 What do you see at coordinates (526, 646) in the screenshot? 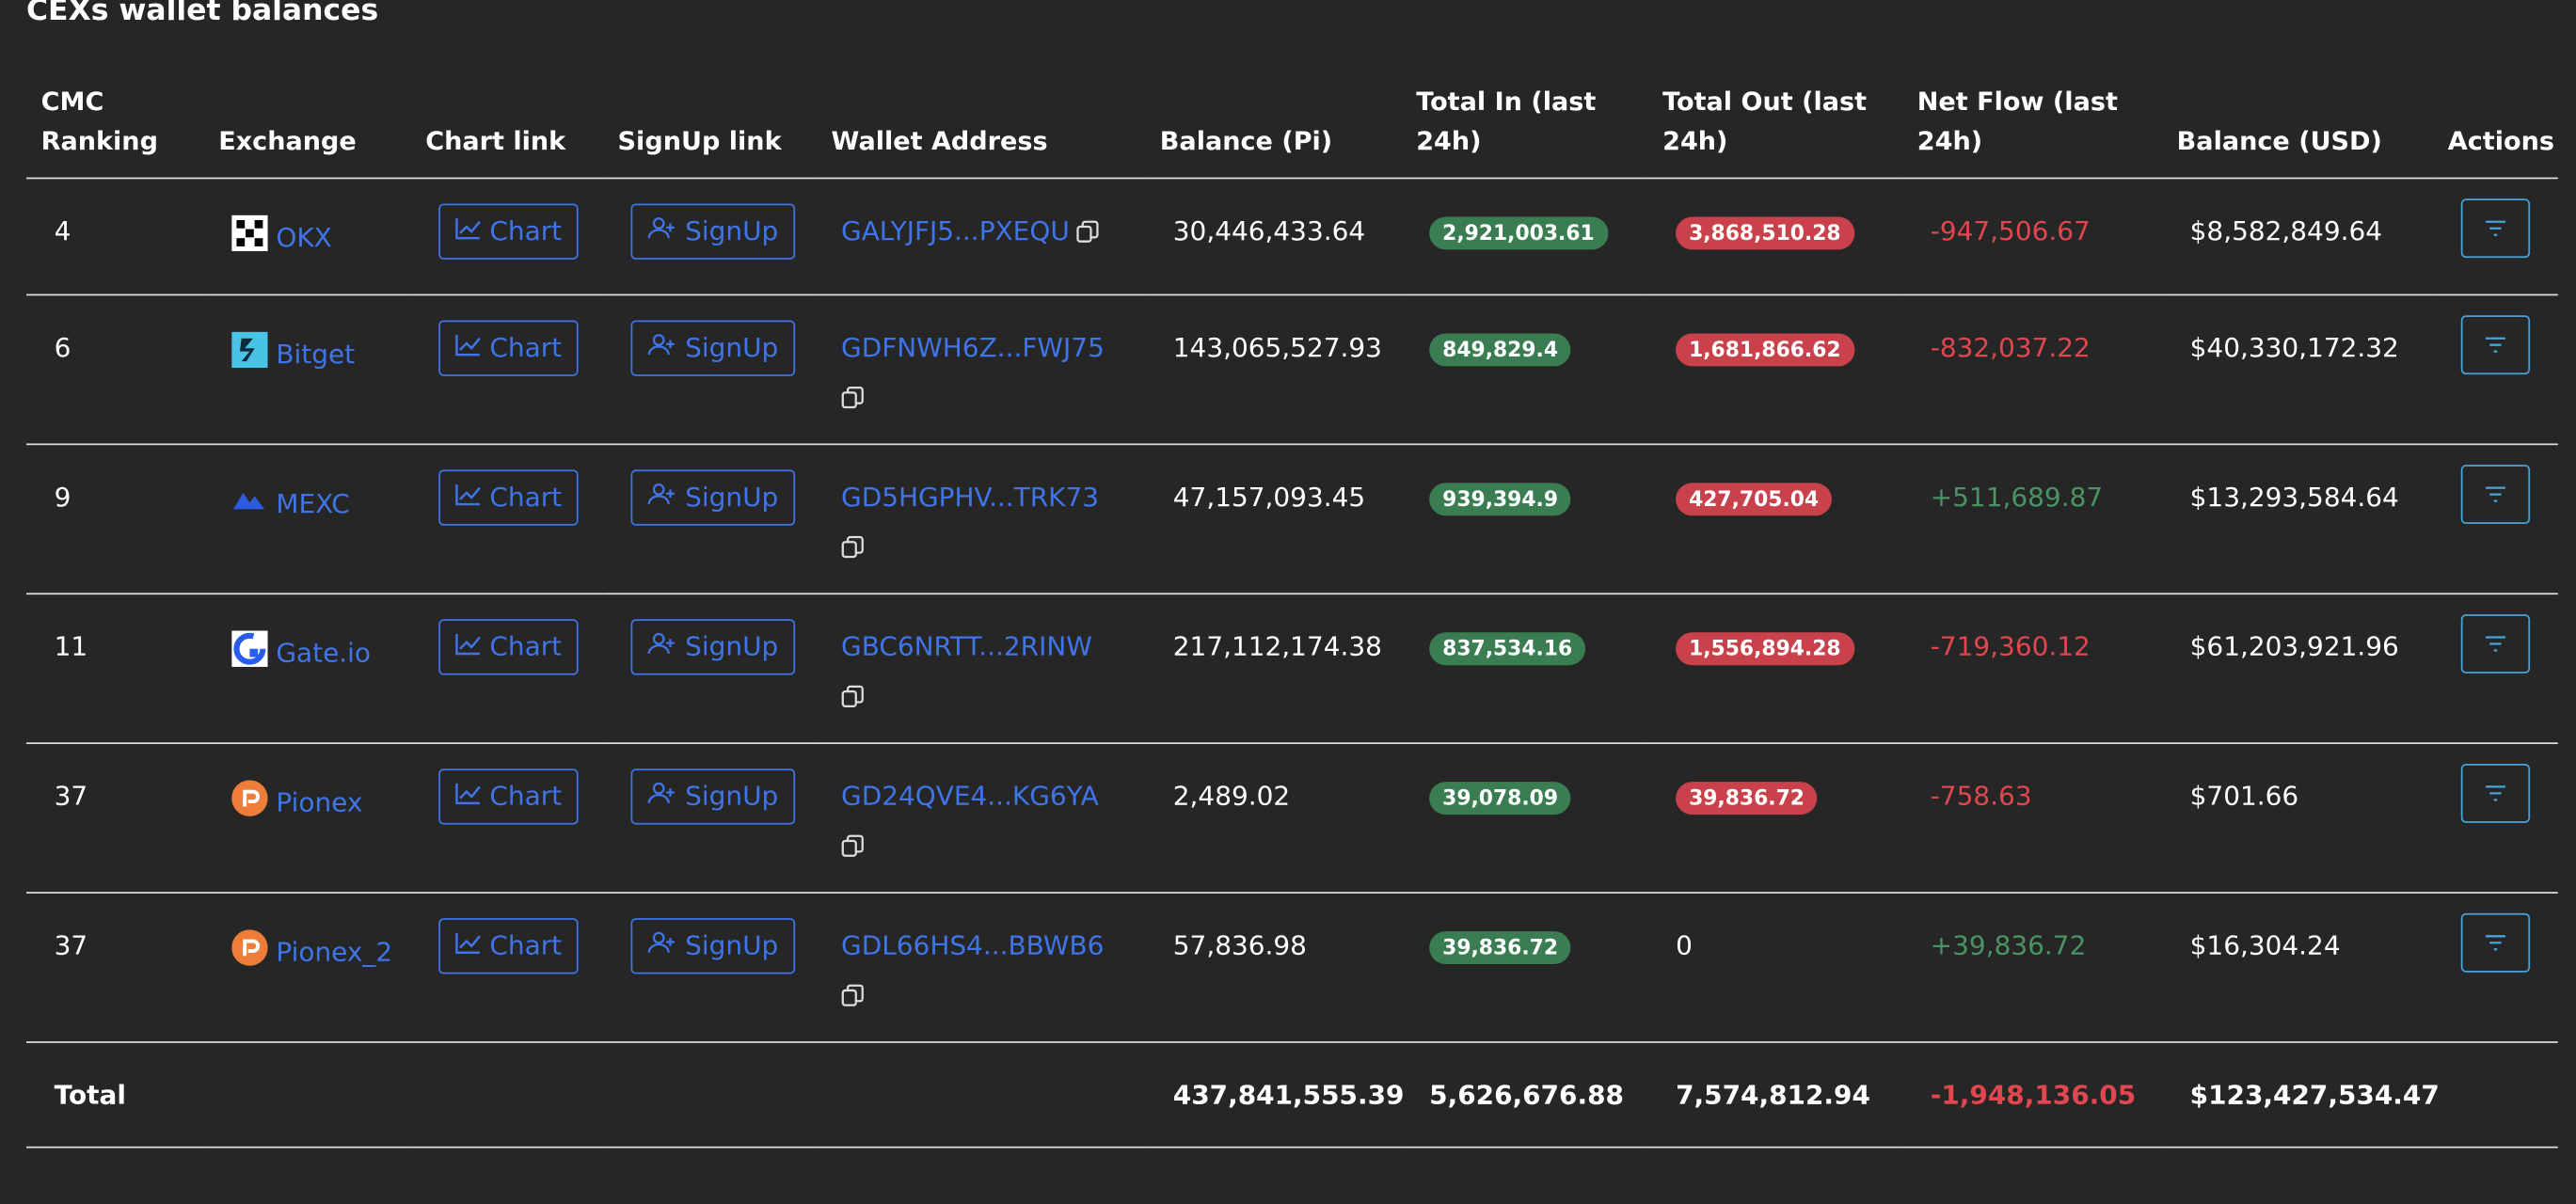
I see `chart-label: Chart` at bounding box center [526, 646].